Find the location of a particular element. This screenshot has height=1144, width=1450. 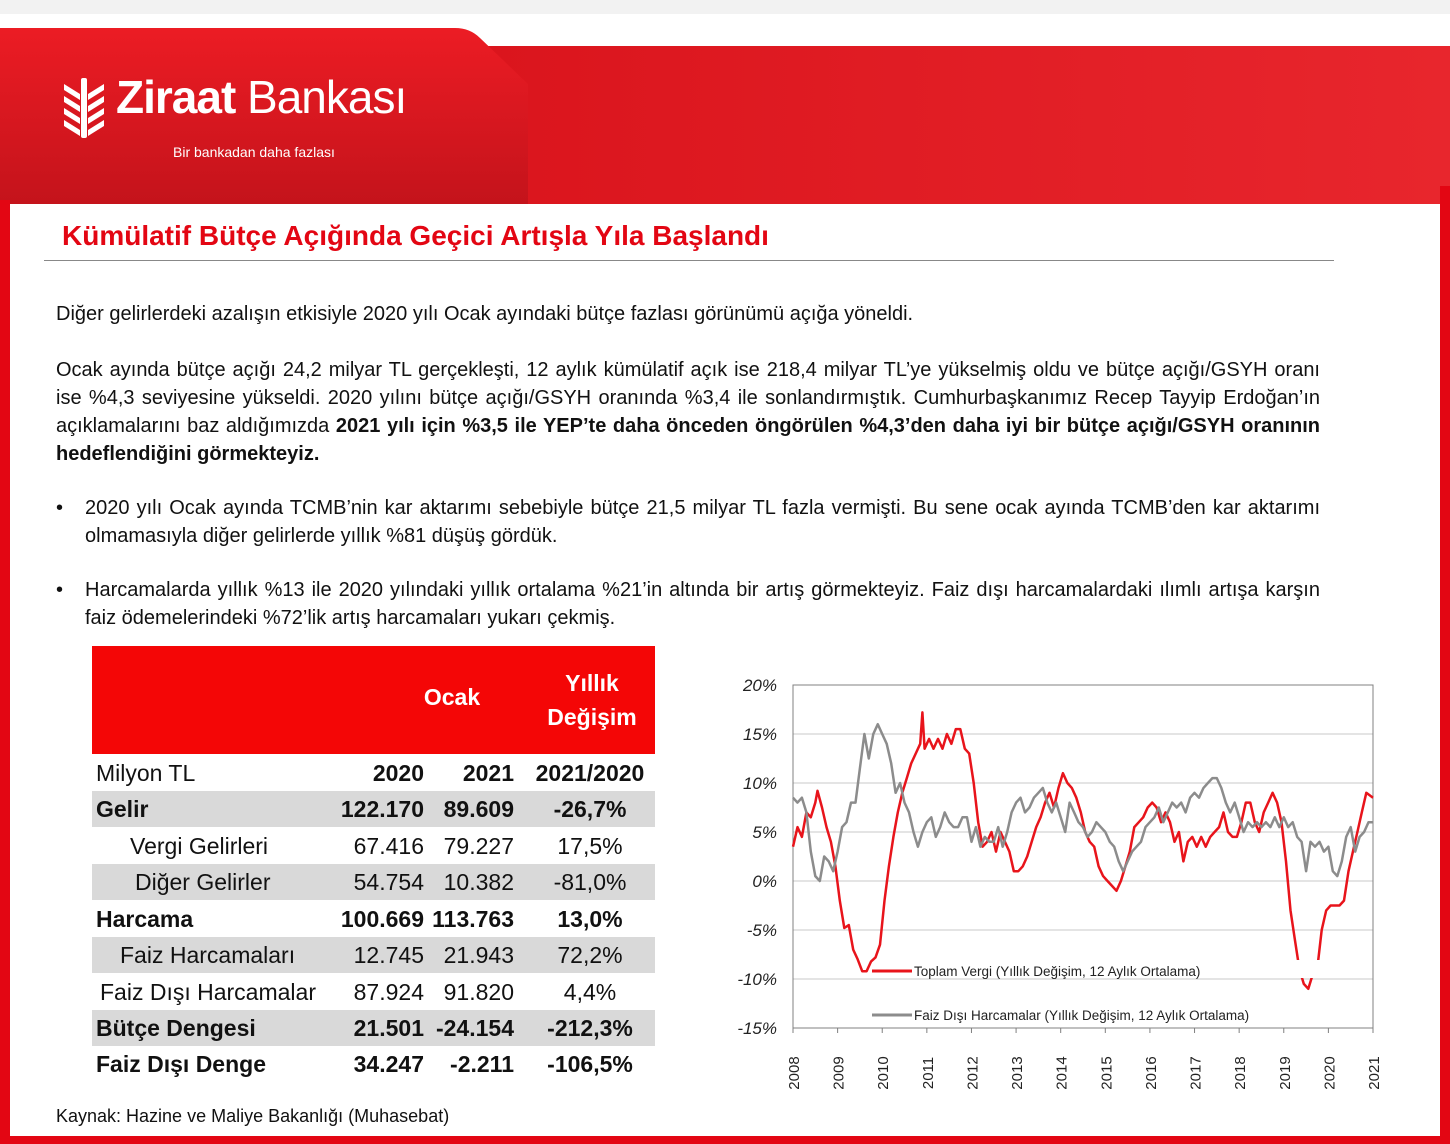

y-tick-label: -10% is located at coordinates (757, 979).